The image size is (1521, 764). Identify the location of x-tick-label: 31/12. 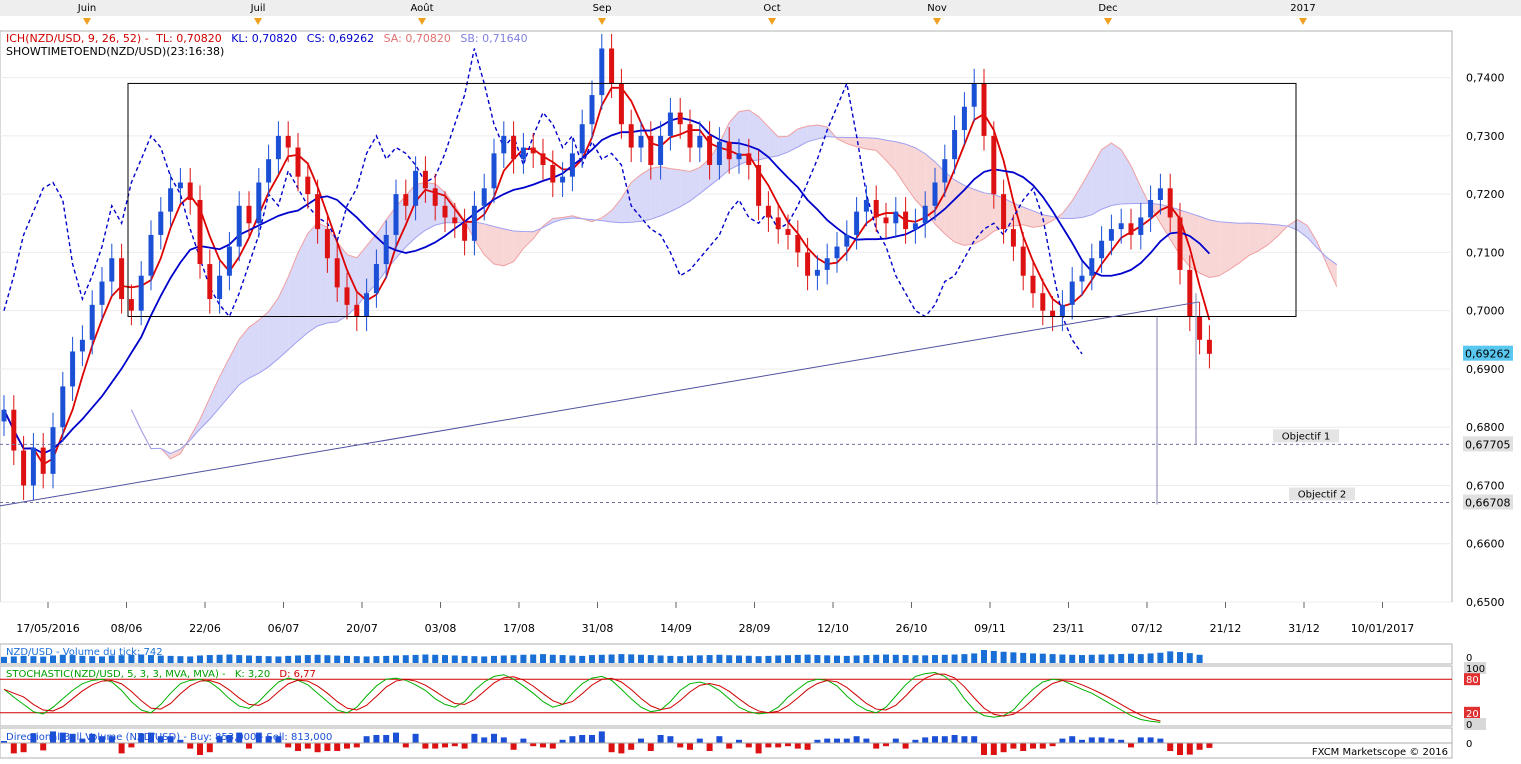
(1304, 628).